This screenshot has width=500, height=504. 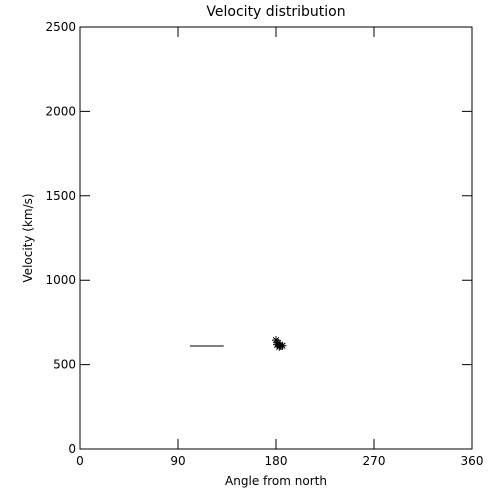 What do you see at coordinates (64, 365) in the screenshot?
I see `y-tick-label: 500` at bounding box center [64, 365].